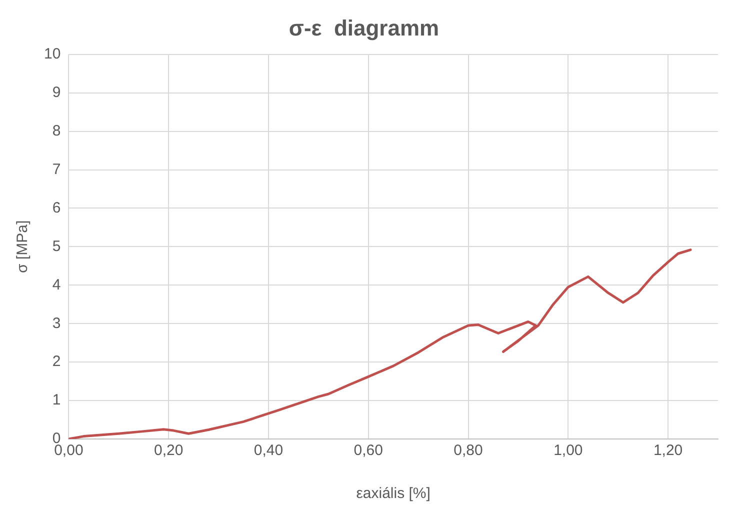 This screenshot has height=515, width=746. I want to click on x-tick-label: 0,60, so click(368, 451).